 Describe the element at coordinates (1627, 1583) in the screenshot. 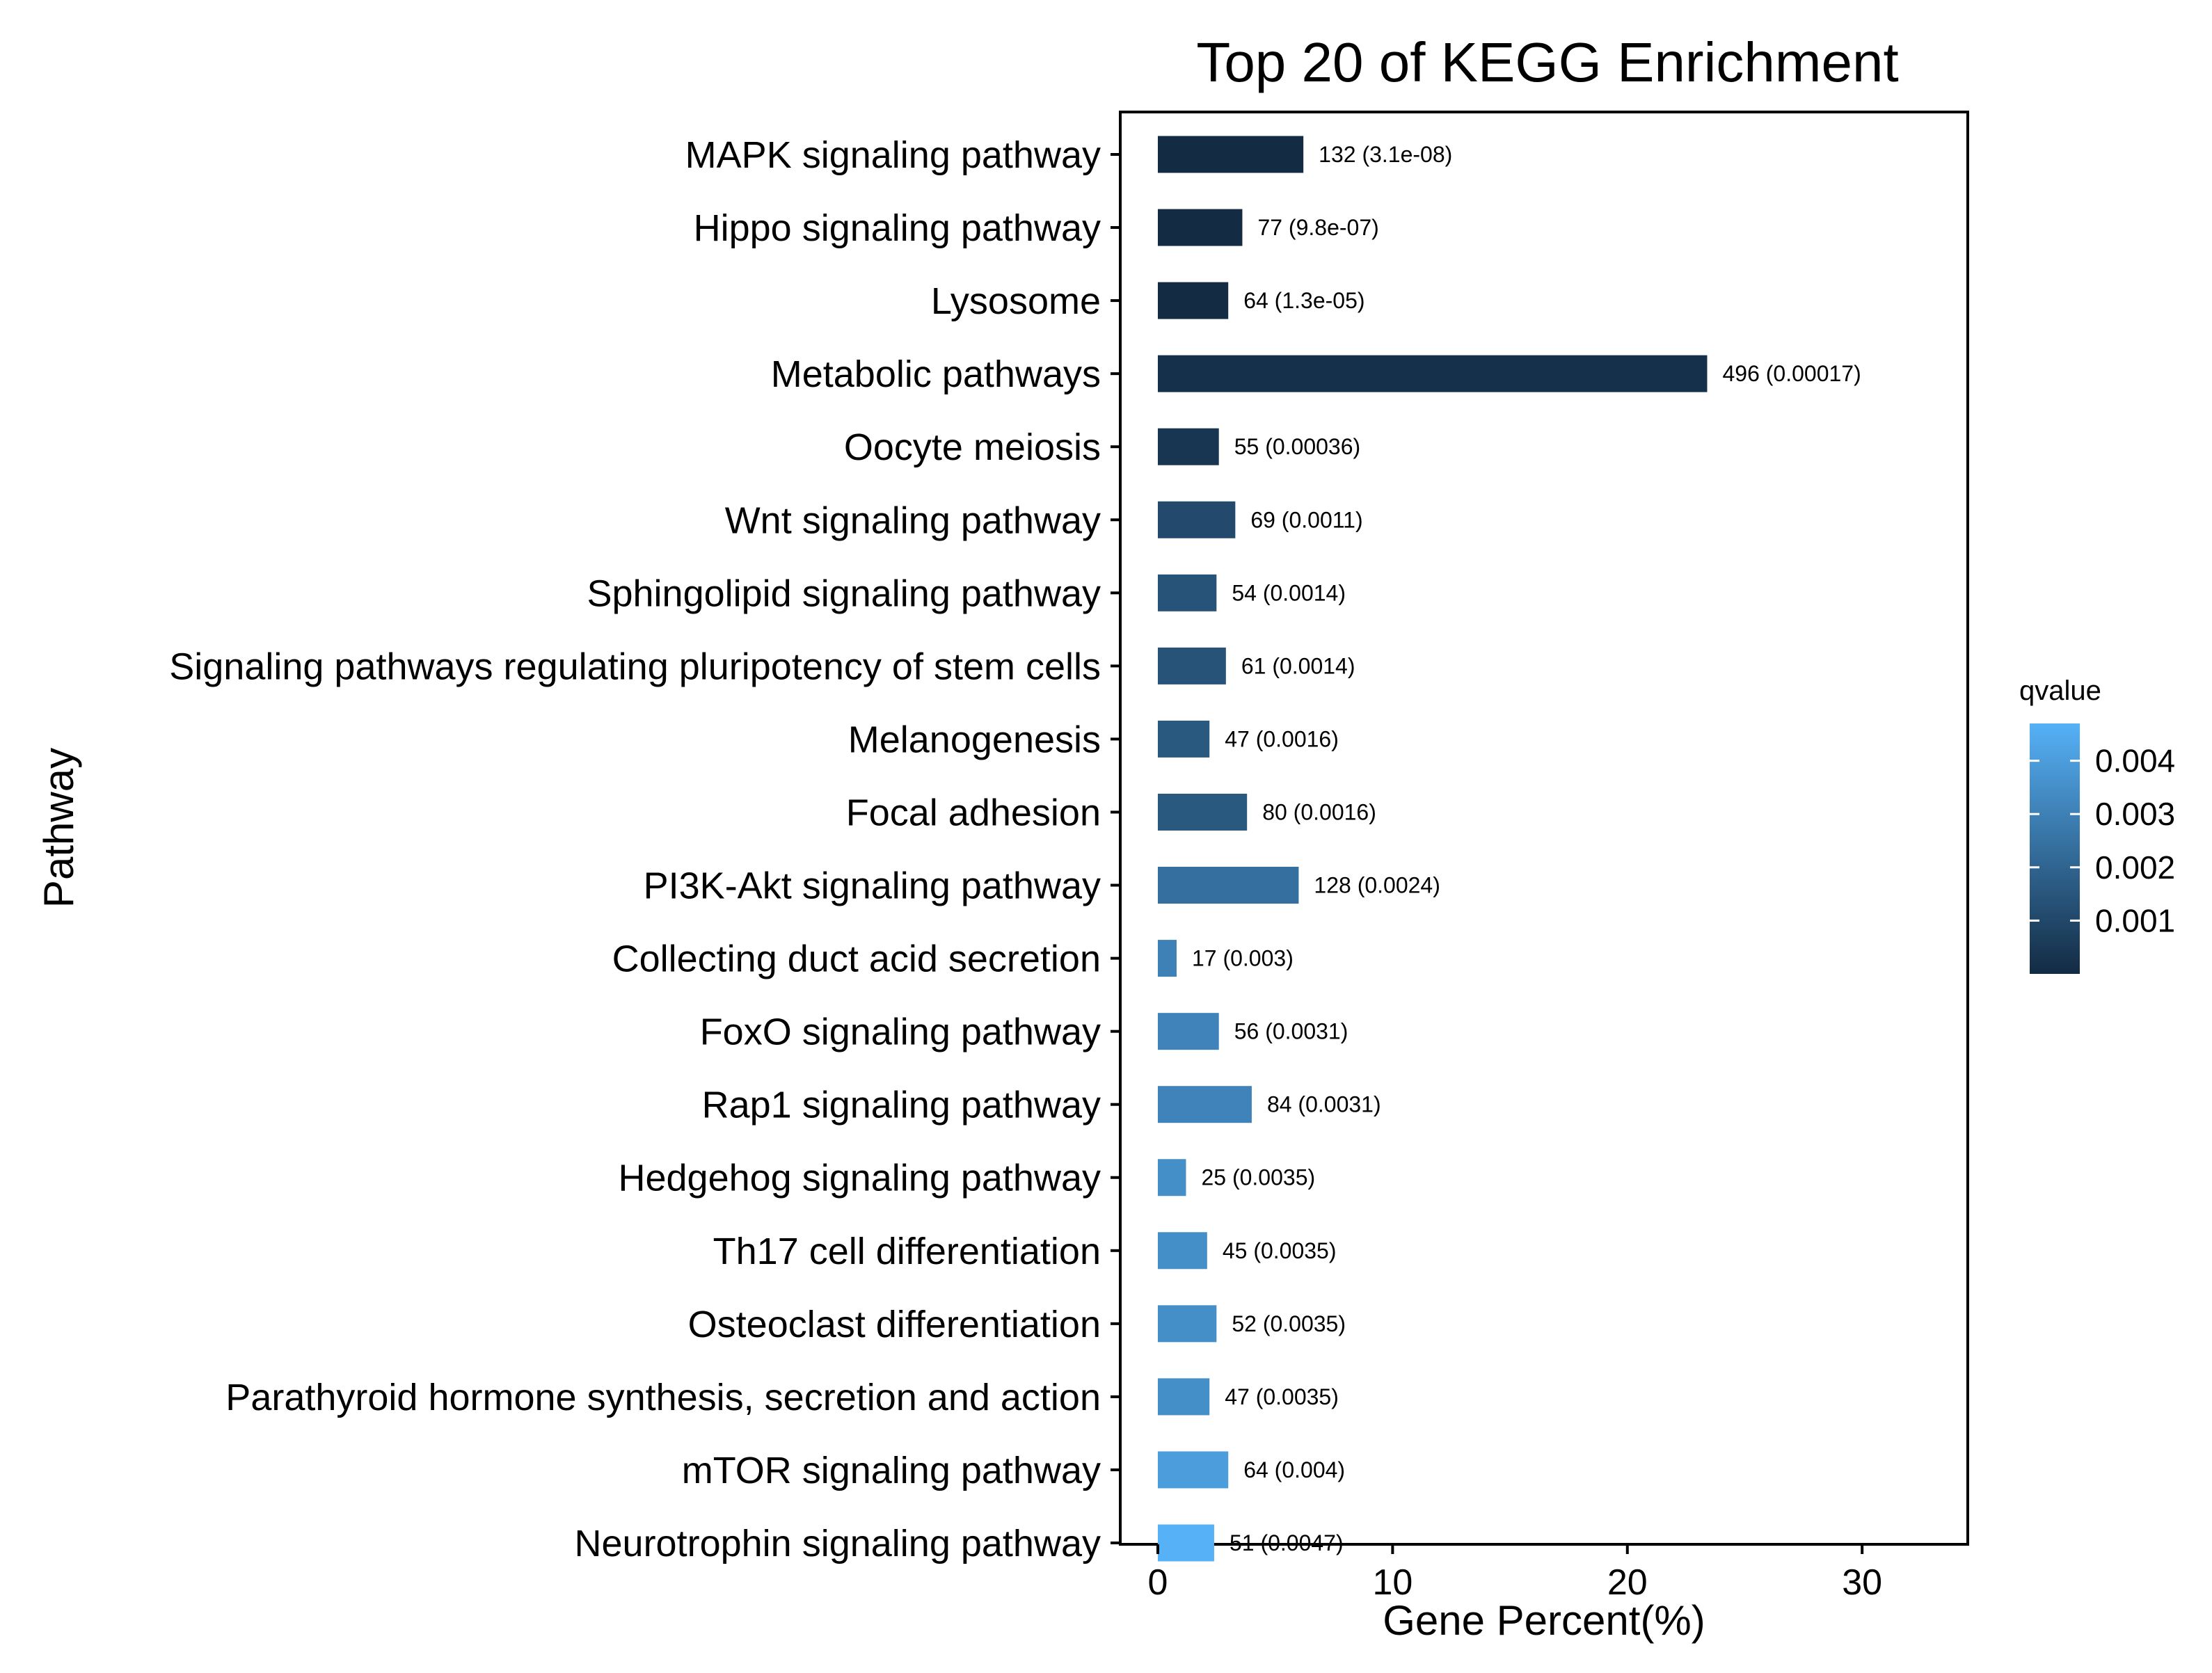

I see `x-tick-label: 20` at that location.